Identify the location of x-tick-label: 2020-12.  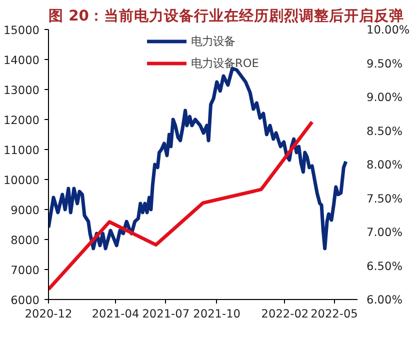
(48, 313).